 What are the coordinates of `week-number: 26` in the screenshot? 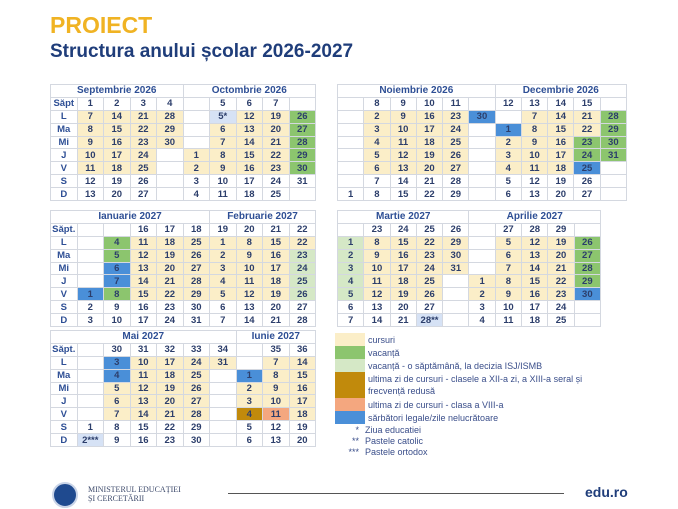 It's located at (456, 229).